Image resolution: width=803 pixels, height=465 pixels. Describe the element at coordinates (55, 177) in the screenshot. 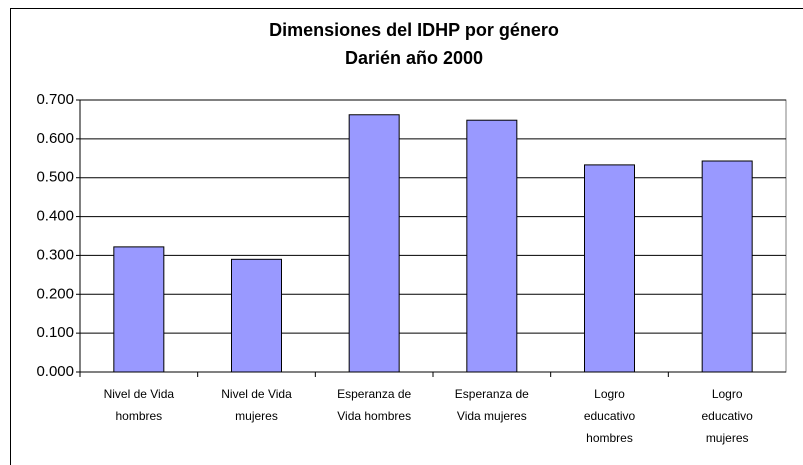

I see `y-tick-label: 0.500` at that location.